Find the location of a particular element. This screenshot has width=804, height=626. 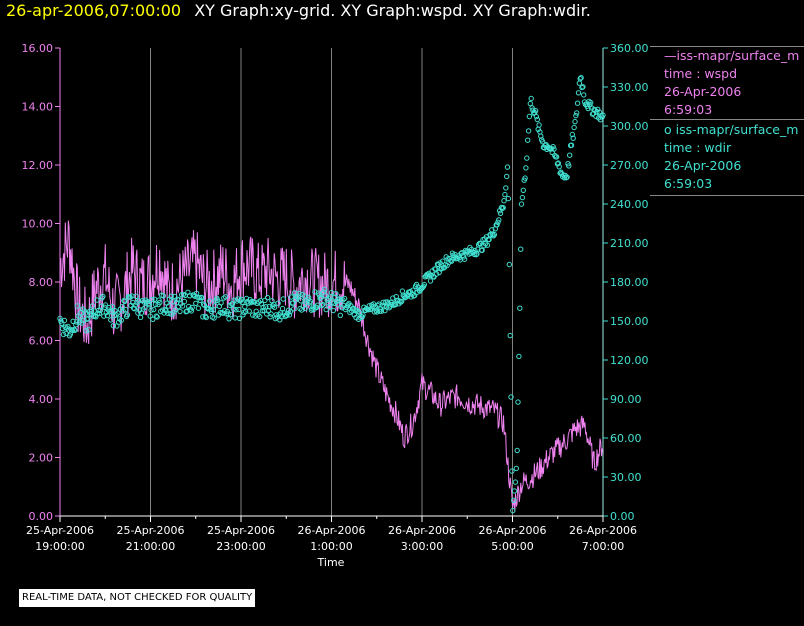

title-date: 26-apr-2006,07:00:00 is located at coordinates (94, 10).